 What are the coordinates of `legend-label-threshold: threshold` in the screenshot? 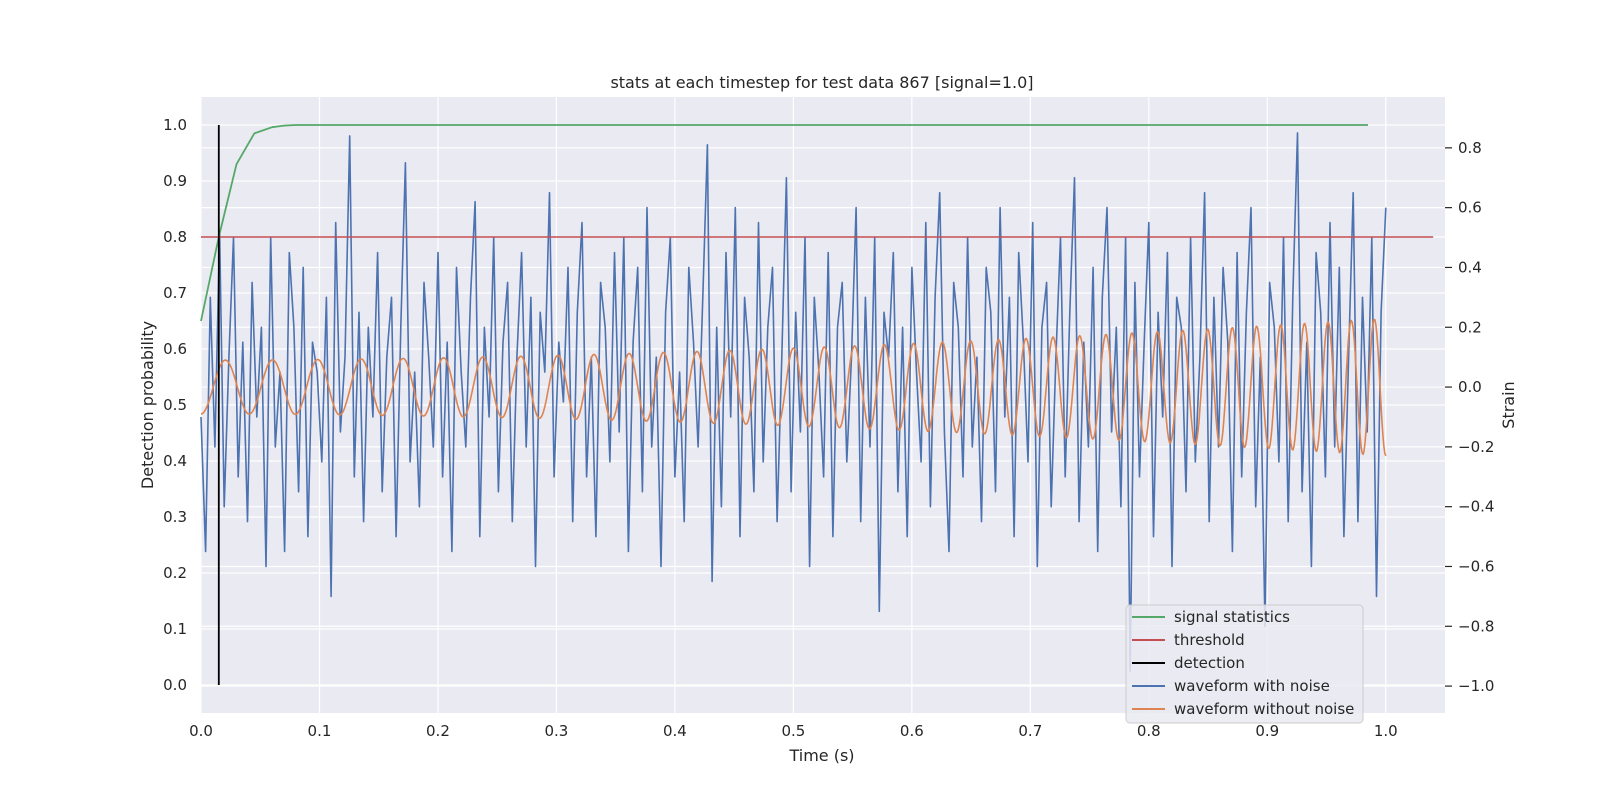 It's located at (1209, 640).